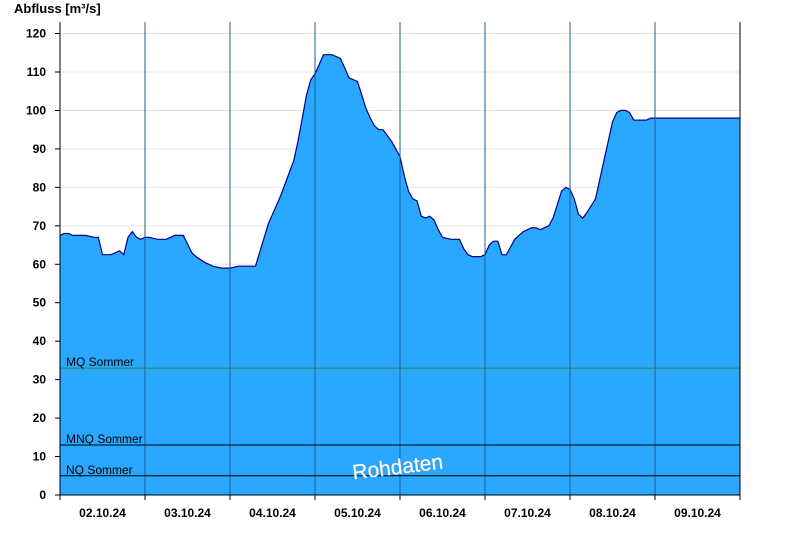 This screenshot has width=800, height=550. What do you see at coordinates (36, 110) in the screenshot?
I see `y-tick-label: 100` at bounding box center [36, 110].